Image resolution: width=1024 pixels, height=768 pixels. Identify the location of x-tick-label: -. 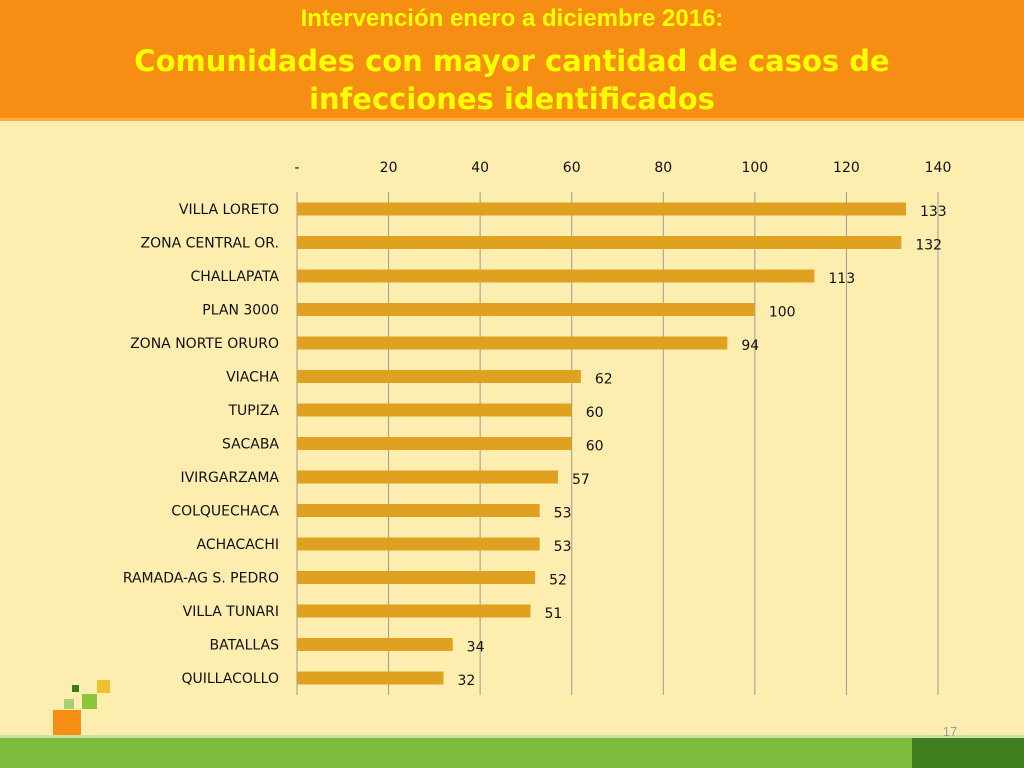
(296, 168).